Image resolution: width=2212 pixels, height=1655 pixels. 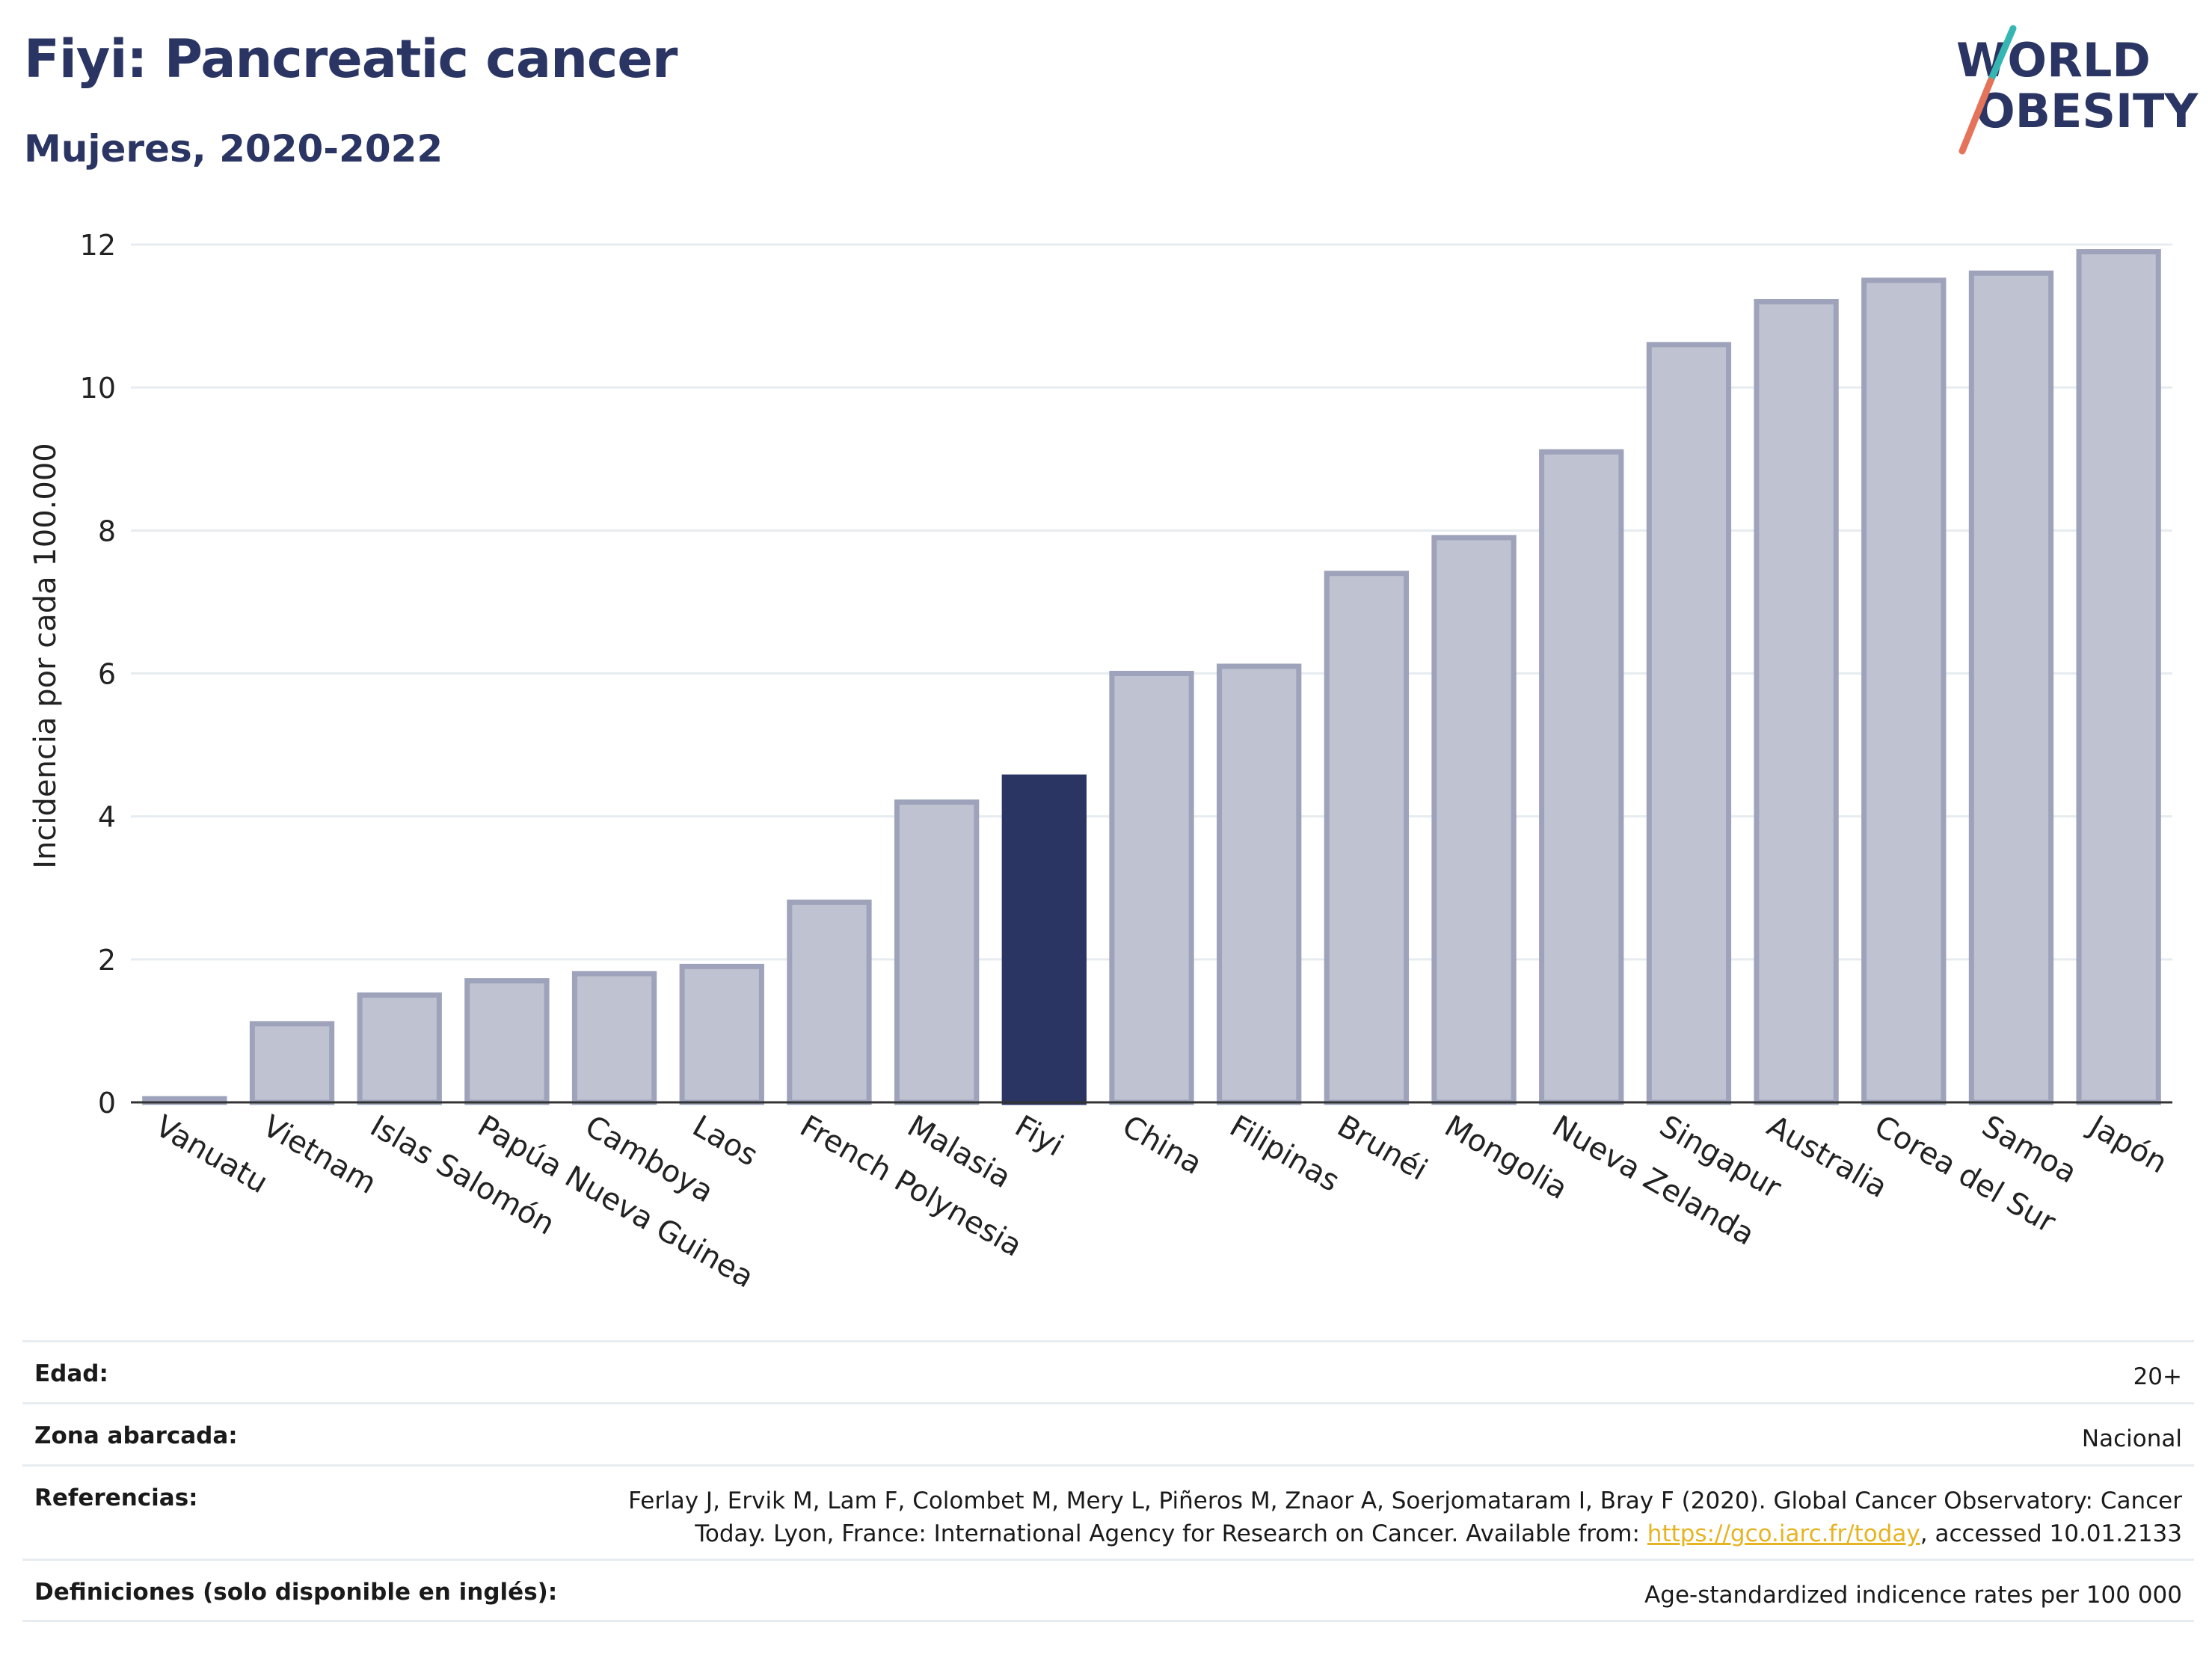 What do you see at coordinates (107, 531) in the screenshot?
I see `y-tick-label: 8` at bounding box center [107, 531].